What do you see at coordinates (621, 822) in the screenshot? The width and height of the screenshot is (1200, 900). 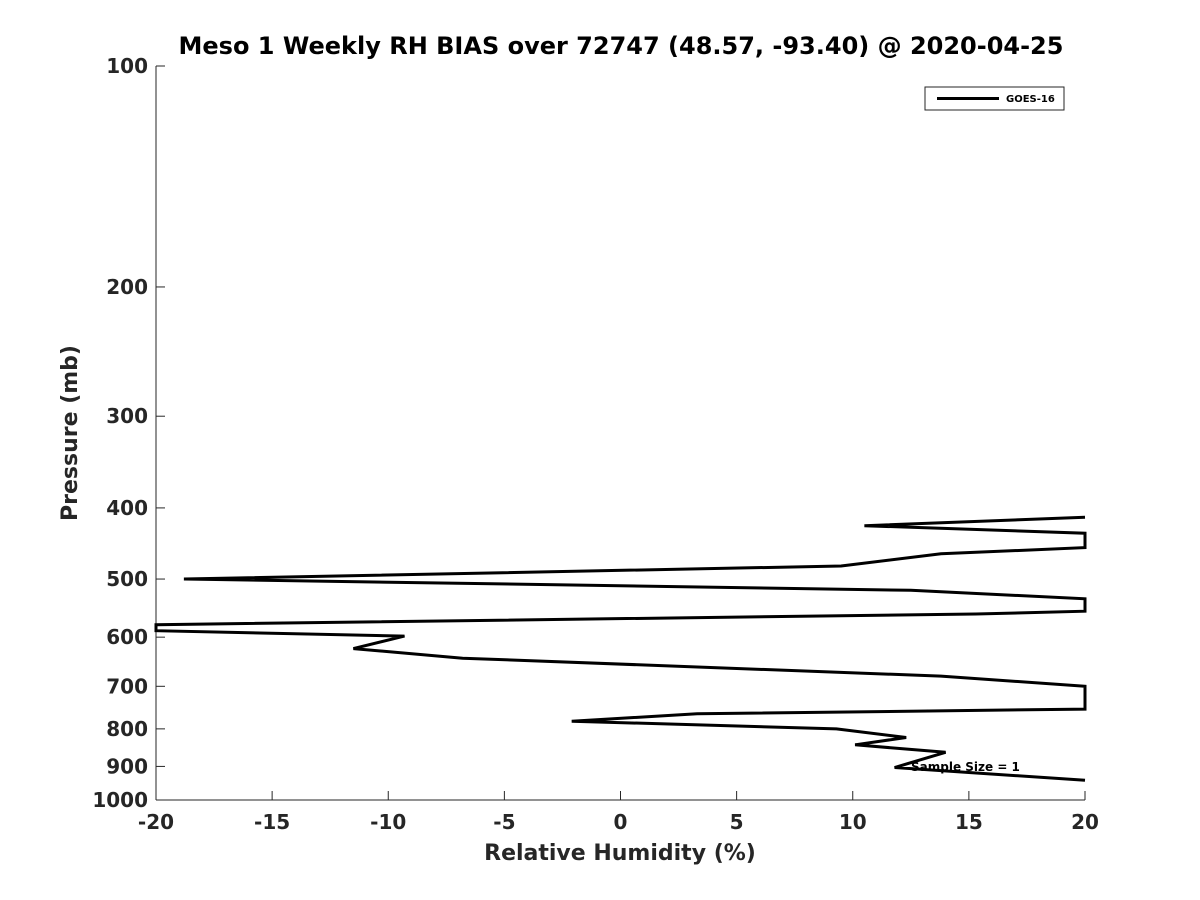 I see `x-tick-label: 0` at bounding box center [621, 822].